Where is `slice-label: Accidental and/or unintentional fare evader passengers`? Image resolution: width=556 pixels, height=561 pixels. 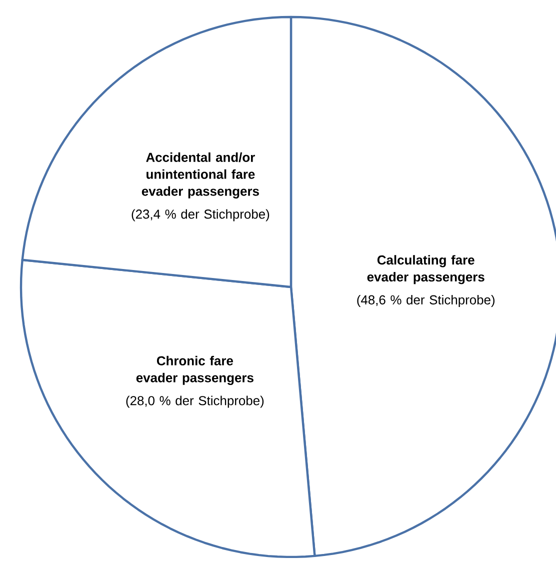 slice-label: Accidental and/or unintentional fare evader passengers is located at coordinates (200, 175).